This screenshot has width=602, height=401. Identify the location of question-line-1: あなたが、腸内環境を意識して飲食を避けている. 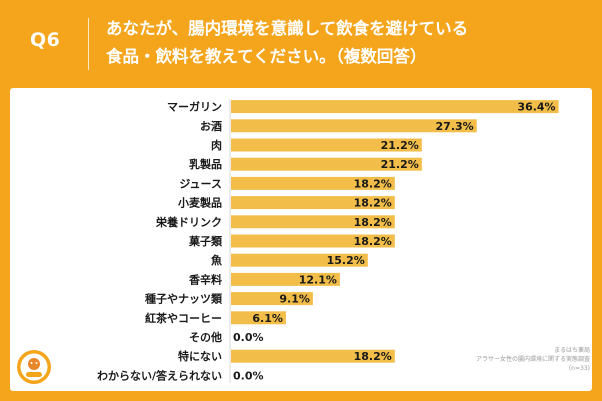
(287, 28).